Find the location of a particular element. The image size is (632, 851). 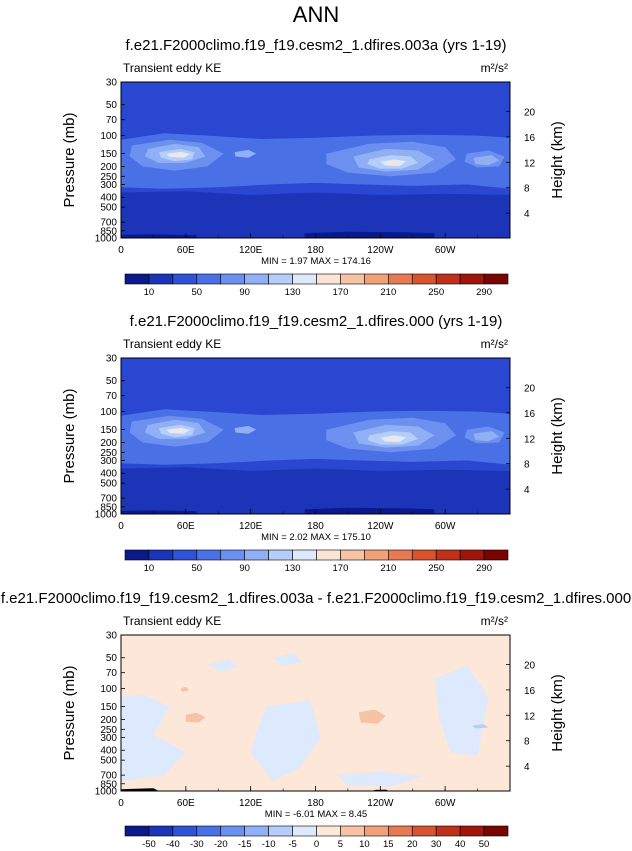

height-tick-label: 8 is located at coordinates (527, 465).